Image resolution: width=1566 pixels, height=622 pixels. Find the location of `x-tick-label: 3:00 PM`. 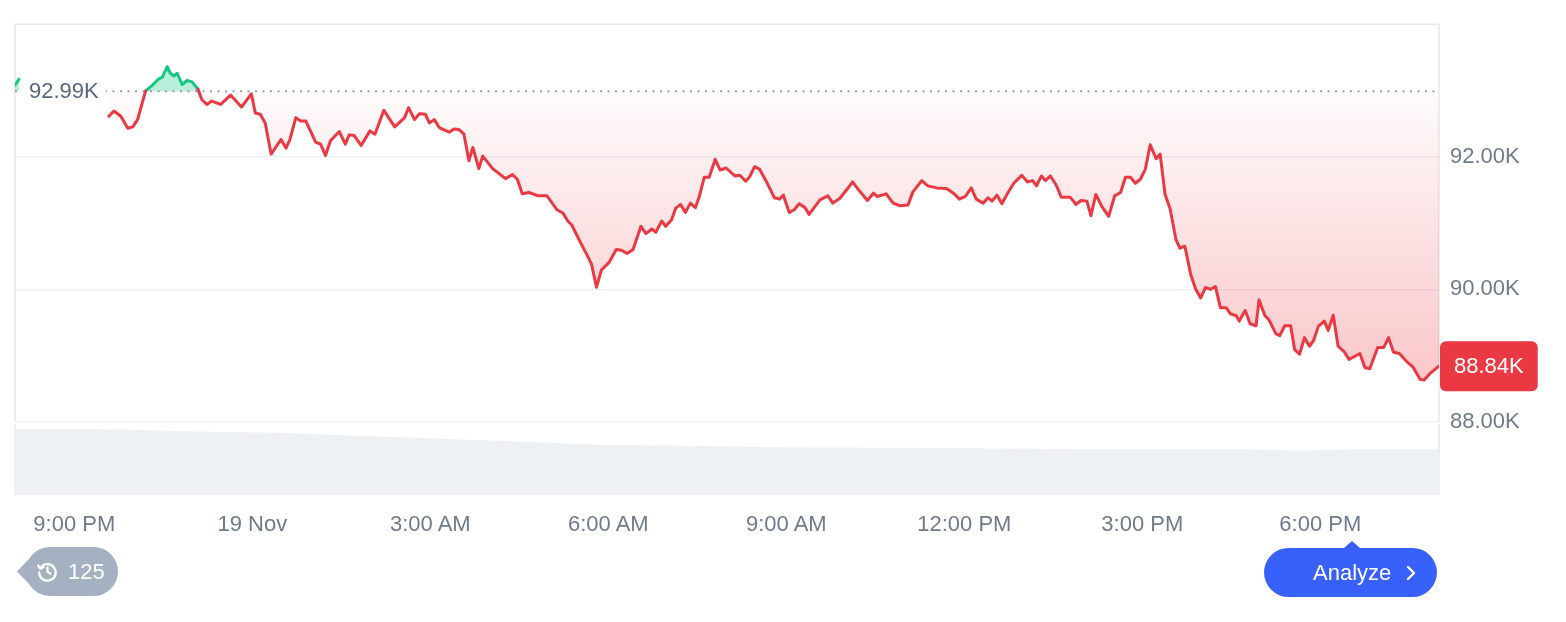

x-tick-label: 3:00 PM is located at coordinates (1142, 524).